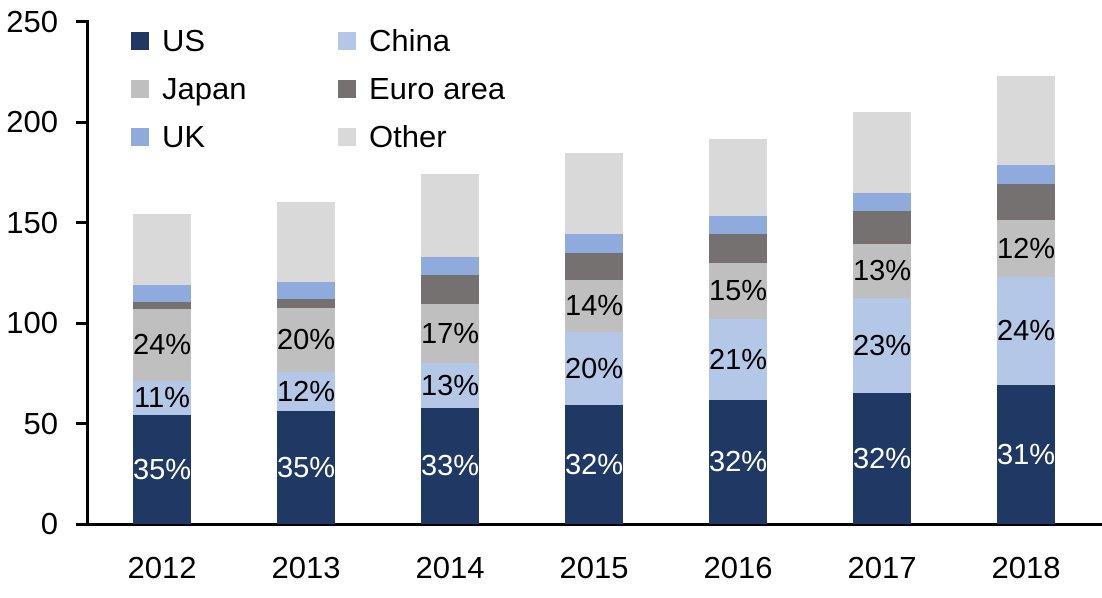  Describe the element at coordinates (450, 265) in the screenshot. I see `bar-segment-2014-uk` at that location.